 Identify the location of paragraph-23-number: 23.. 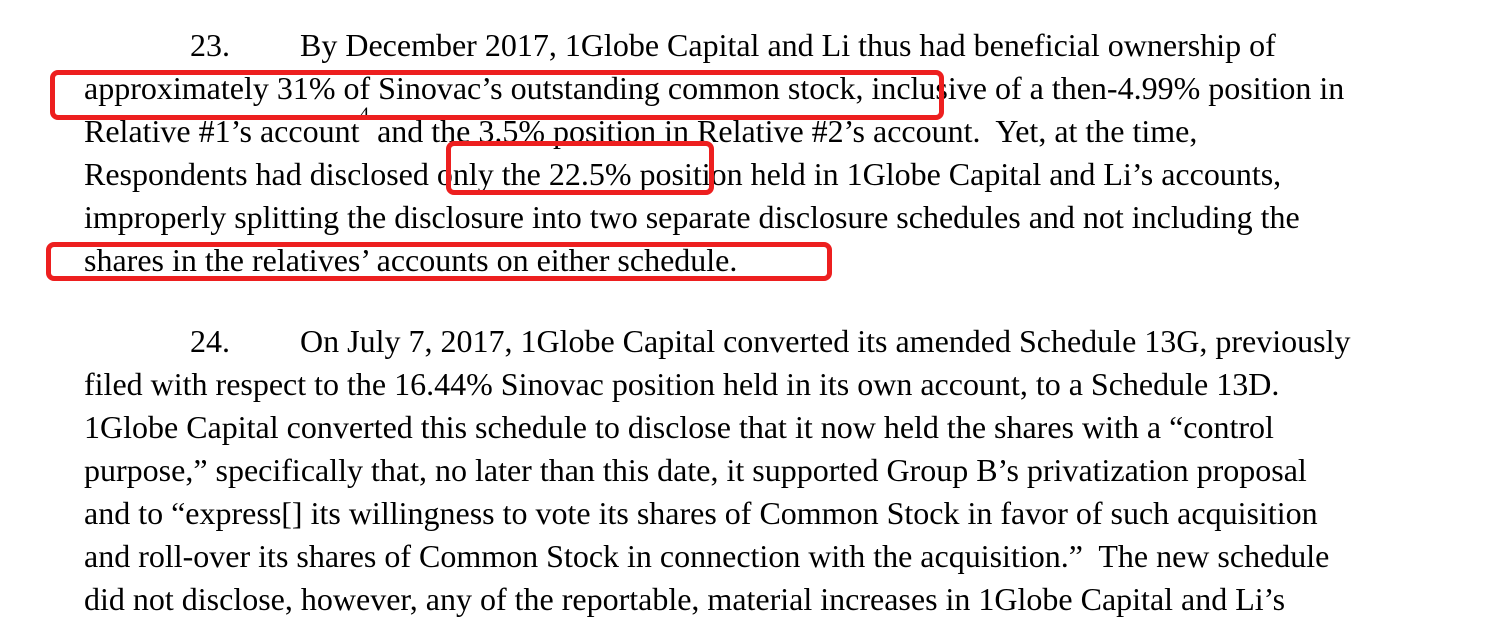
(210, 45).